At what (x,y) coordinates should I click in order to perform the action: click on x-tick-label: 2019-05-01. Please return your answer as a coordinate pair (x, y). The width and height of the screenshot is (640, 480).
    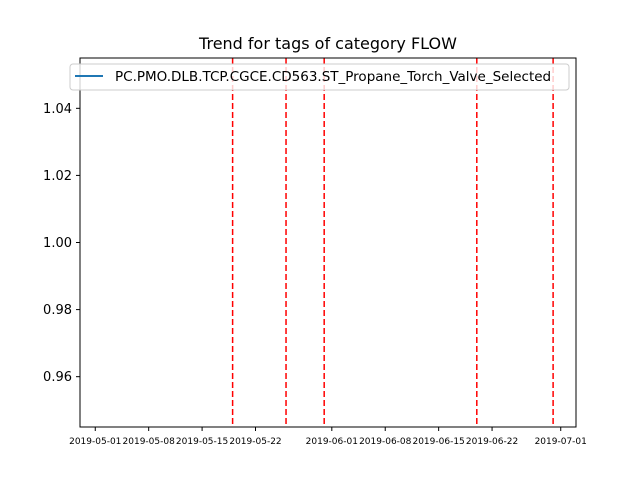
    Looking at the image, I should click on (95, 442).